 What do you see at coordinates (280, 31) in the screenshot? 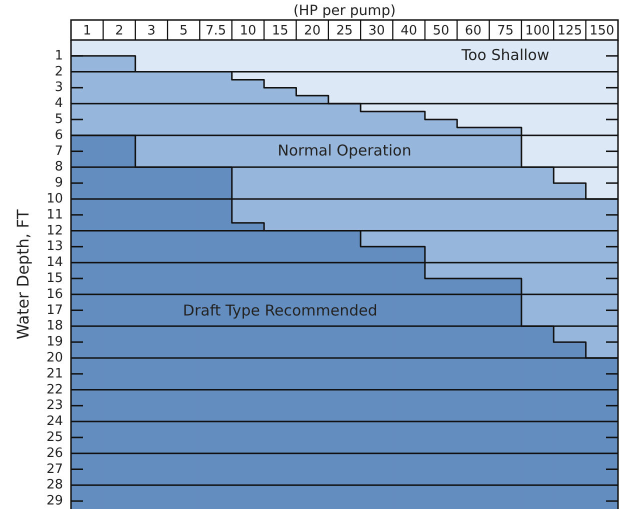
I see `x-tick-label: 15` at bounding box center [280, 31].